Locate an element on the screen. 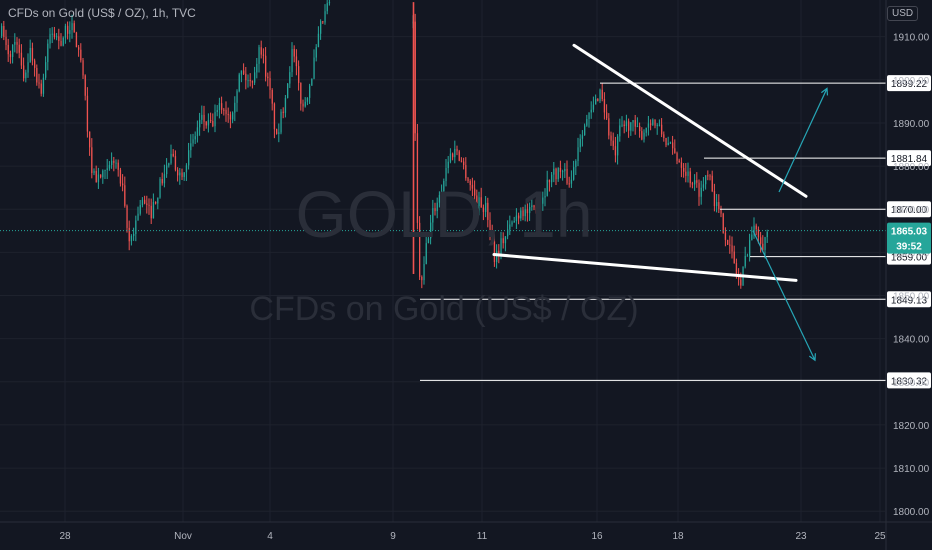 The image size is (932, 550). y-tick-label: 1840.00 is located at coordinates (911, 340).